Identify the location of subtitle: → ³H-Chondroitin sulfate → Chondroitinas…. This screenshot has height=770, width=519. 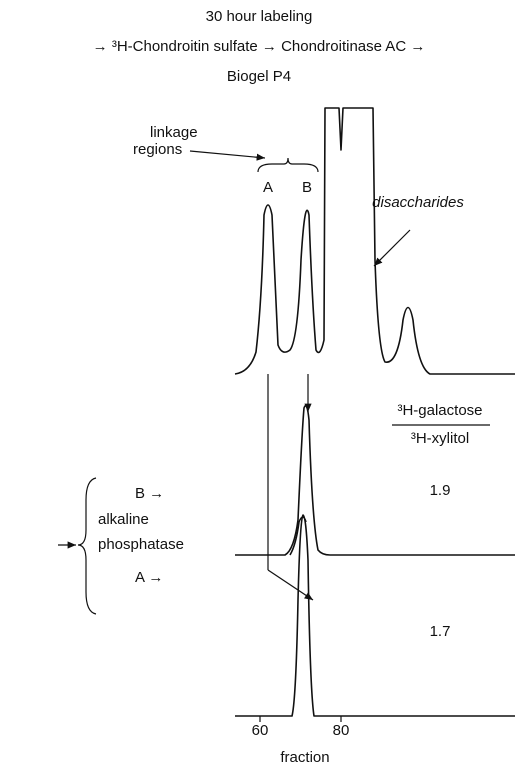
(259, 46).